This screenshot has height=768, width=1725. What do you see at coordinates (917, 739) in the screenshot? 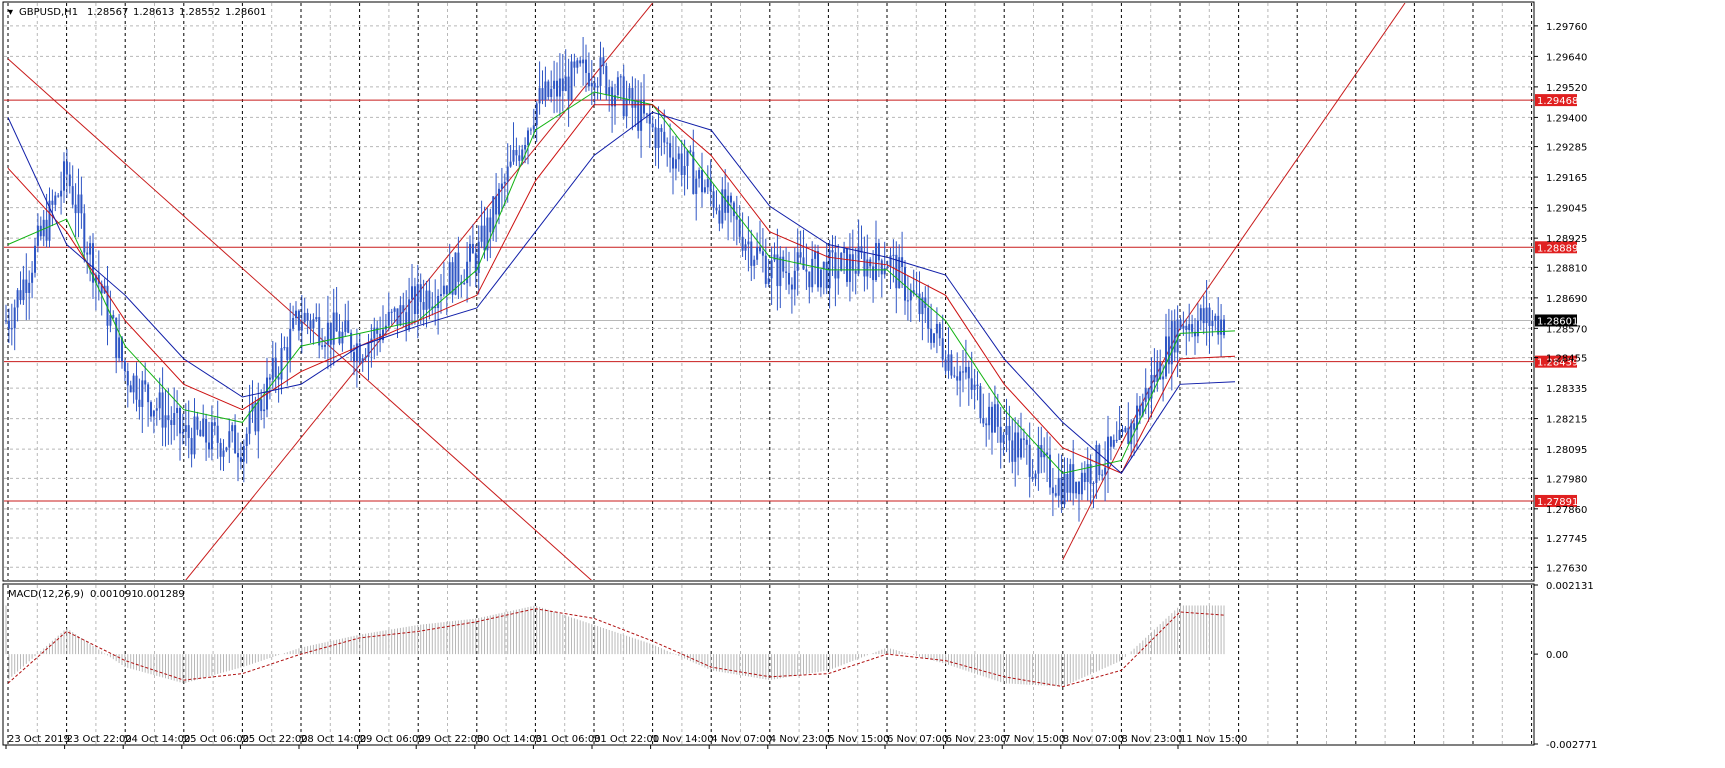
I see `time-tick-label: 6 Nov 07:00` at bounding box center [917, 739].